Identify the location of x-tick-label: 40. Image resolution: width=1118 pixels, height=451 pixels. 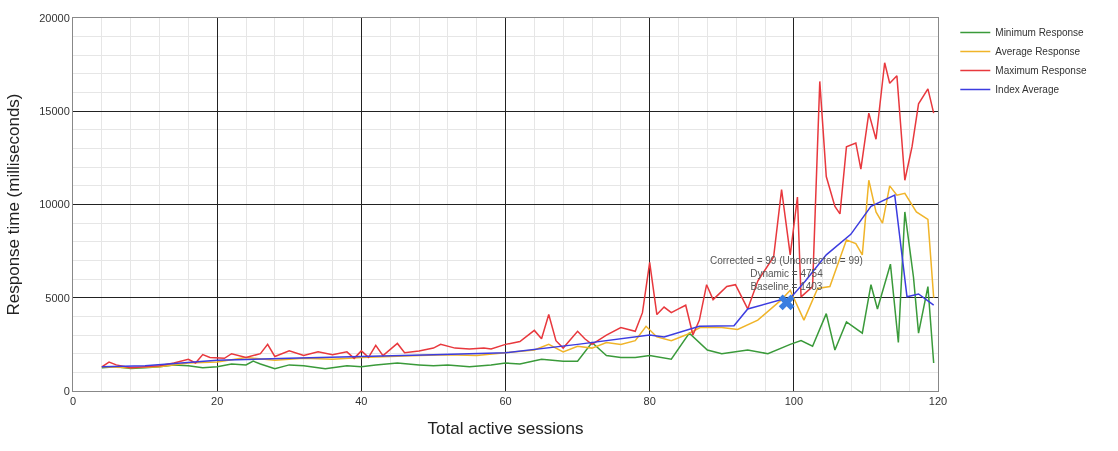
(361, 401).